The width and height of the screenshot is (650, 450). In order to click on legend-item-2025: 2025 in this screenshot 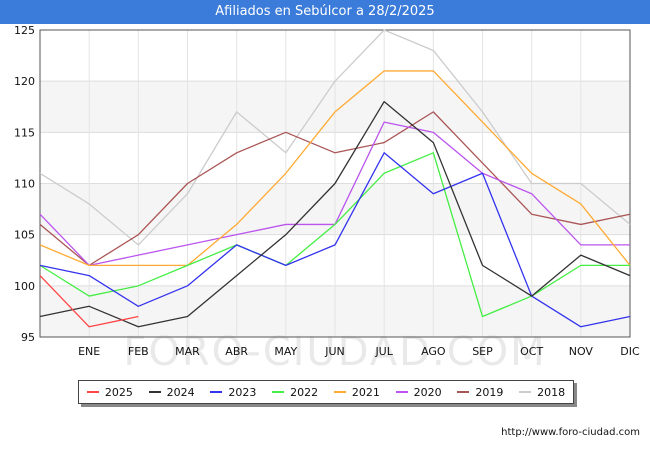, I will do `click(109, 392)`.